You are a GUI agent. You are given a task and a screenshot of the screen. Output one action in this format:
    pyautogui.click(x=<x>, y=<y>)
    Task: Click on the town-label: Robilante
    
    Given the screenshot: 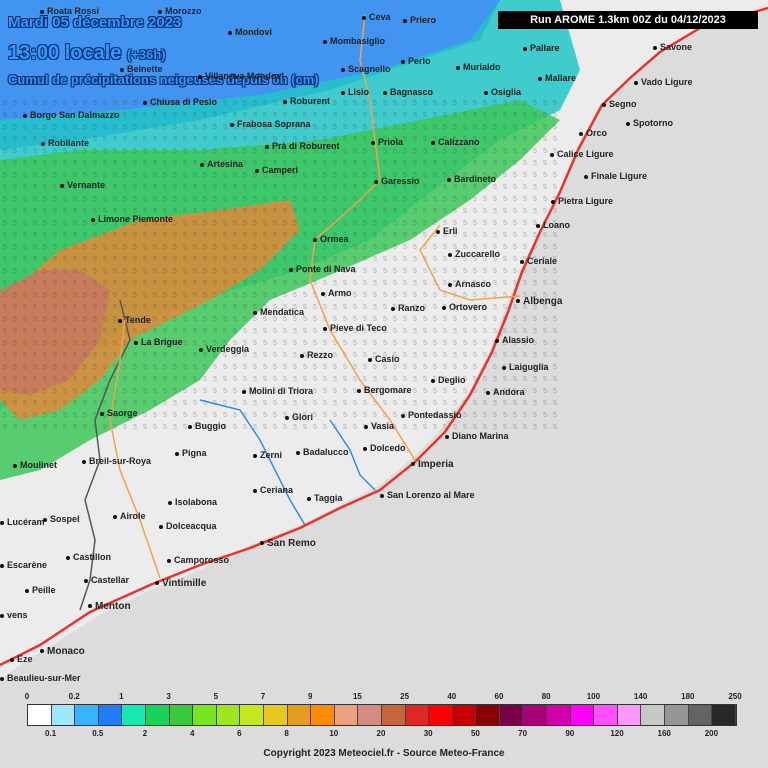 What is the action you would take?
    pyautogui.click(x=65, y=143)
    